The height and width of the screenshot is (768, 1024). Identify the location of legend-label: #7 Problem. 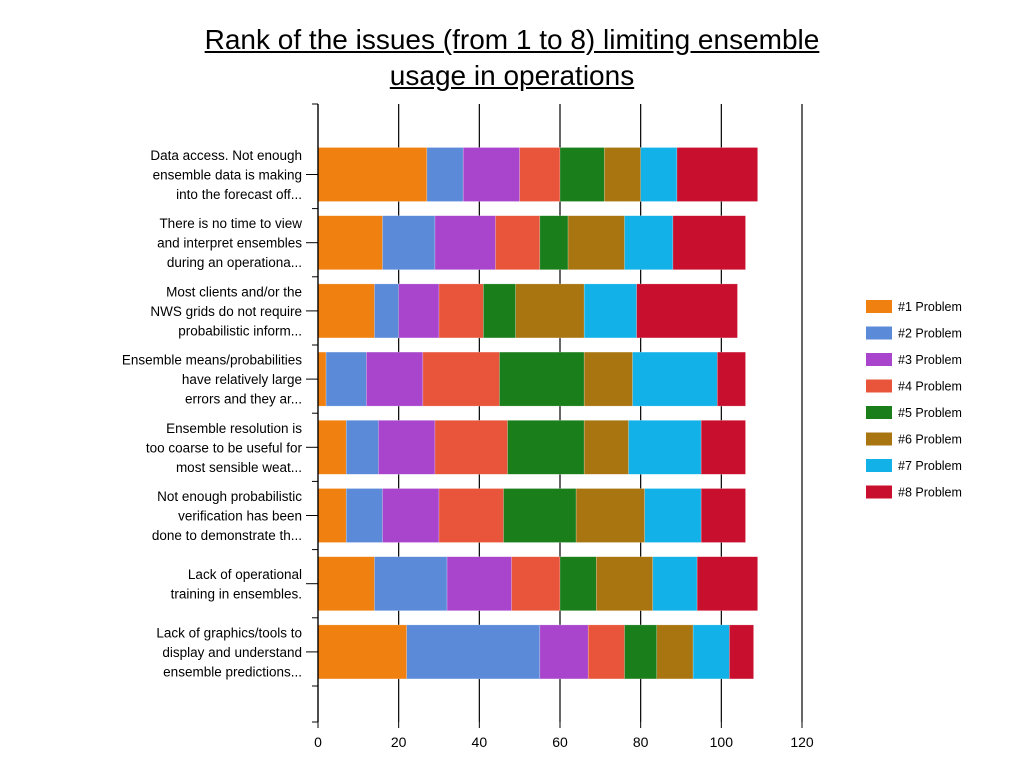
(930, 466).